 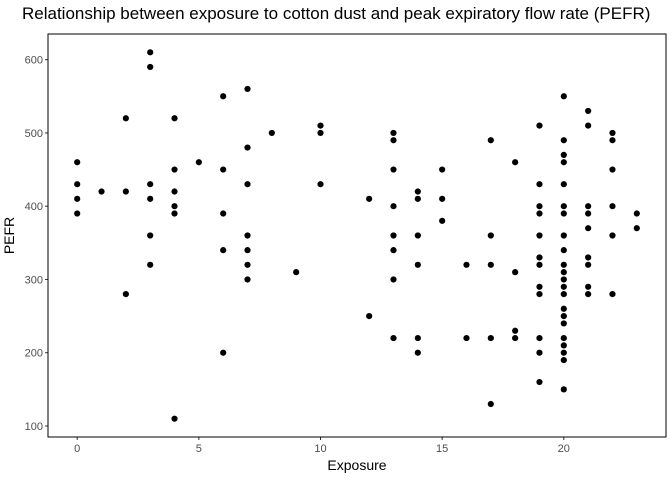 What do you see at coordinates (36, 244) in the screenshot?
I see `y-axis: 100 200 300 400 500 600` at bounding box center [36, 244].